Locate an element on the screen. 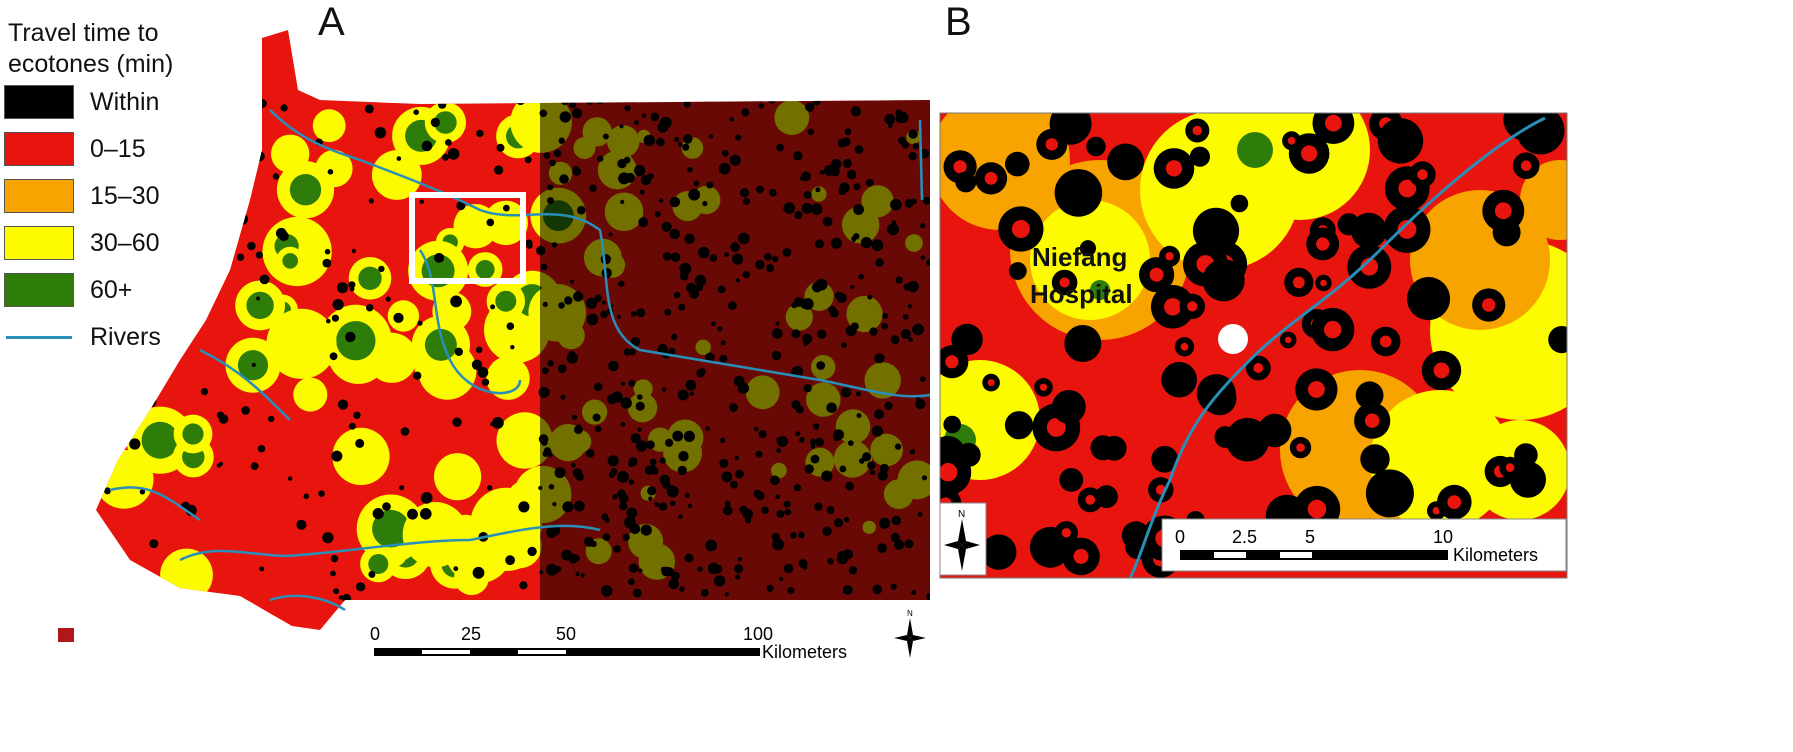  scale-a-tick-0: 0 is located at coordinates (375, 634).